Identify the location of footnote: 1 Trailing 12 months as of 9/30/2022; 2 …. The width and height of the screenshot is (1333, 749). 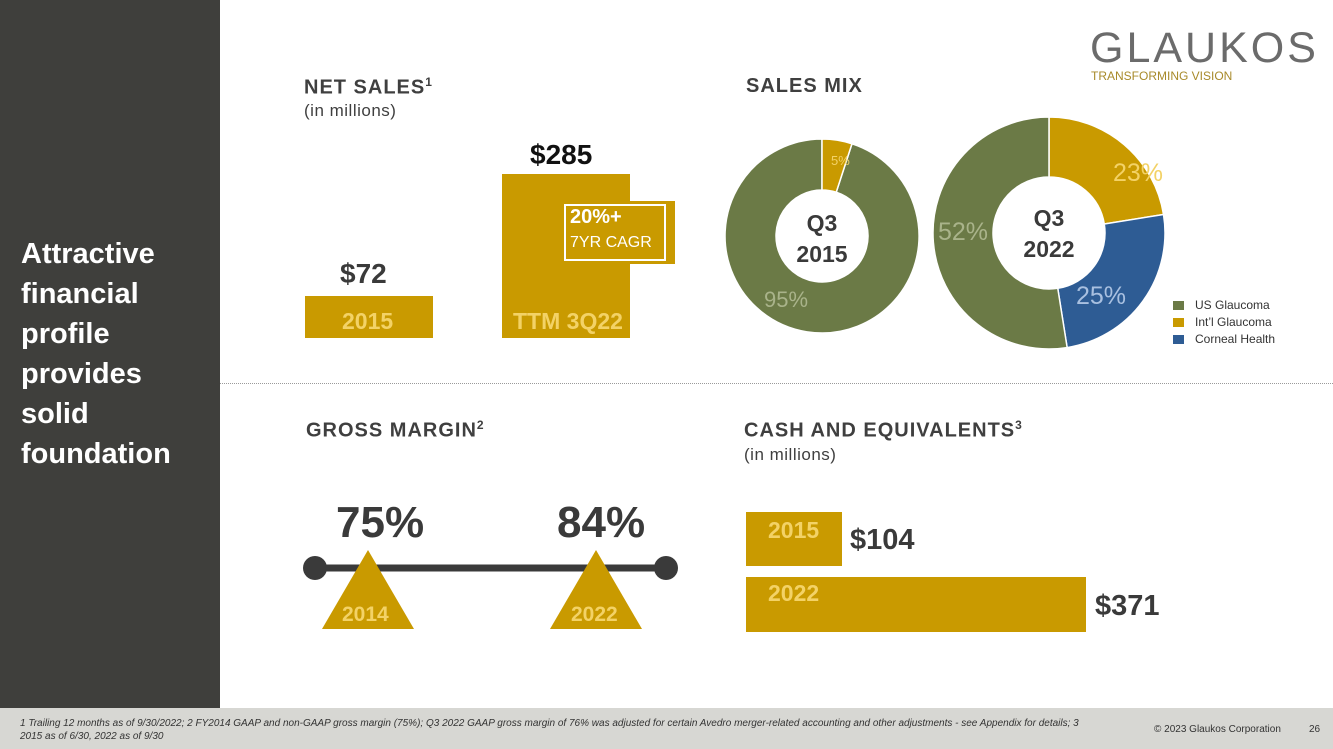
(549, 730).